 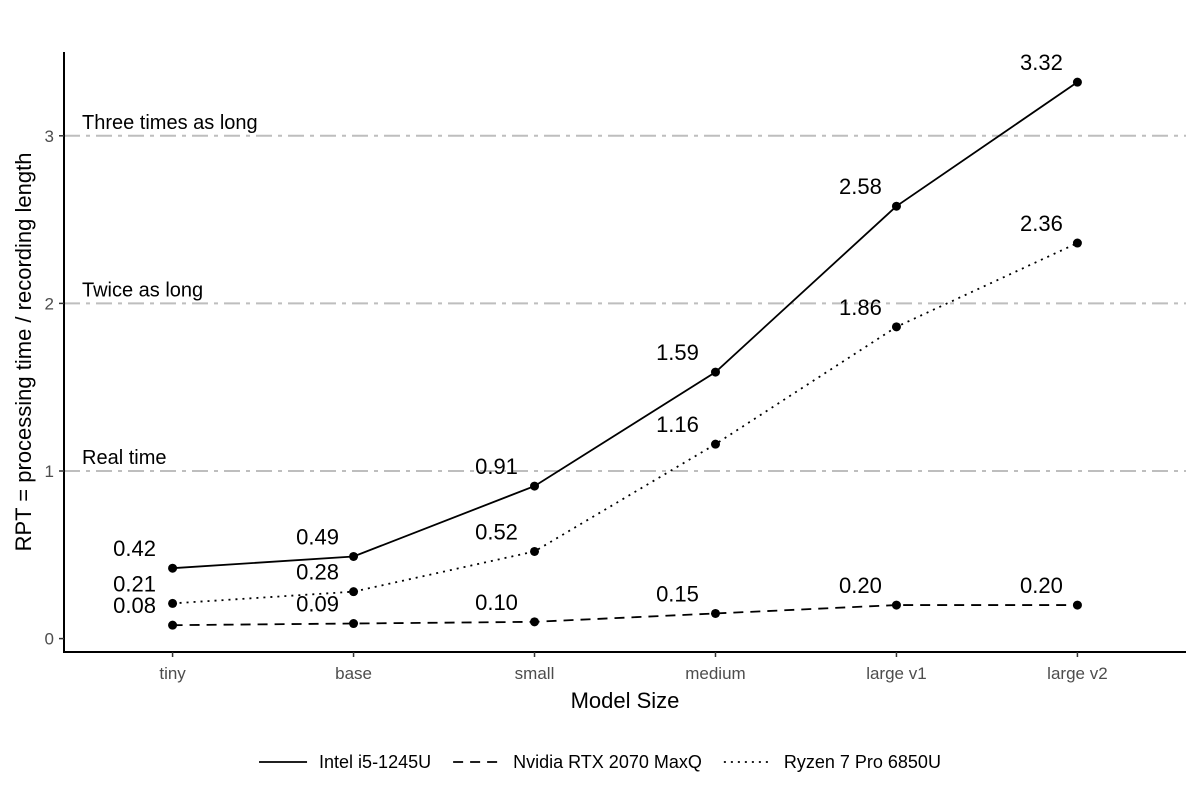 I want to click on data-label-intel-i5-1245u: 2.58, so click(x=860, y=186).